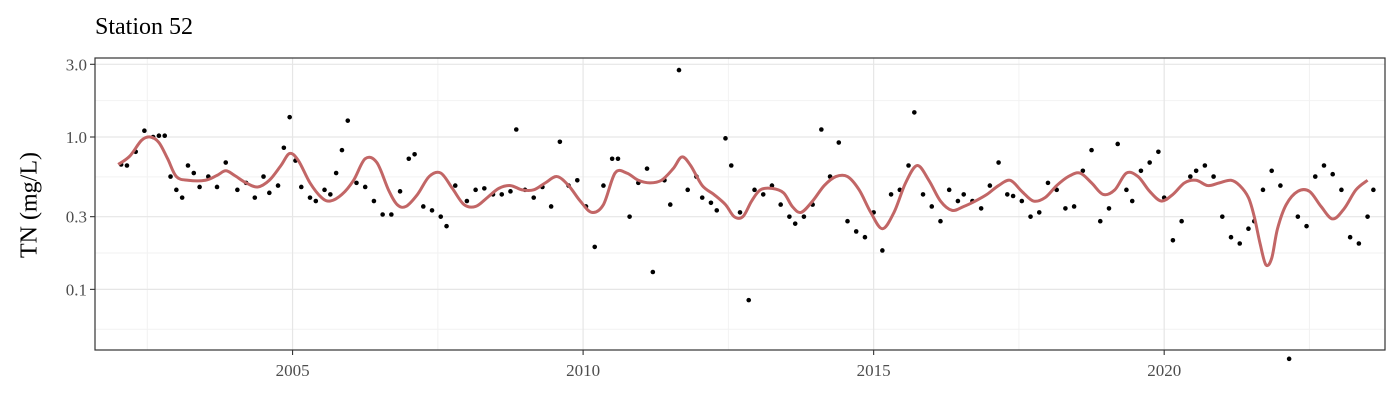 Image resolution: width=1400 pixels, height=400 pixels. Describe the element at coordinates (1164, 370) in the screenshot. I see `x-tick-label: 2020` at that location.